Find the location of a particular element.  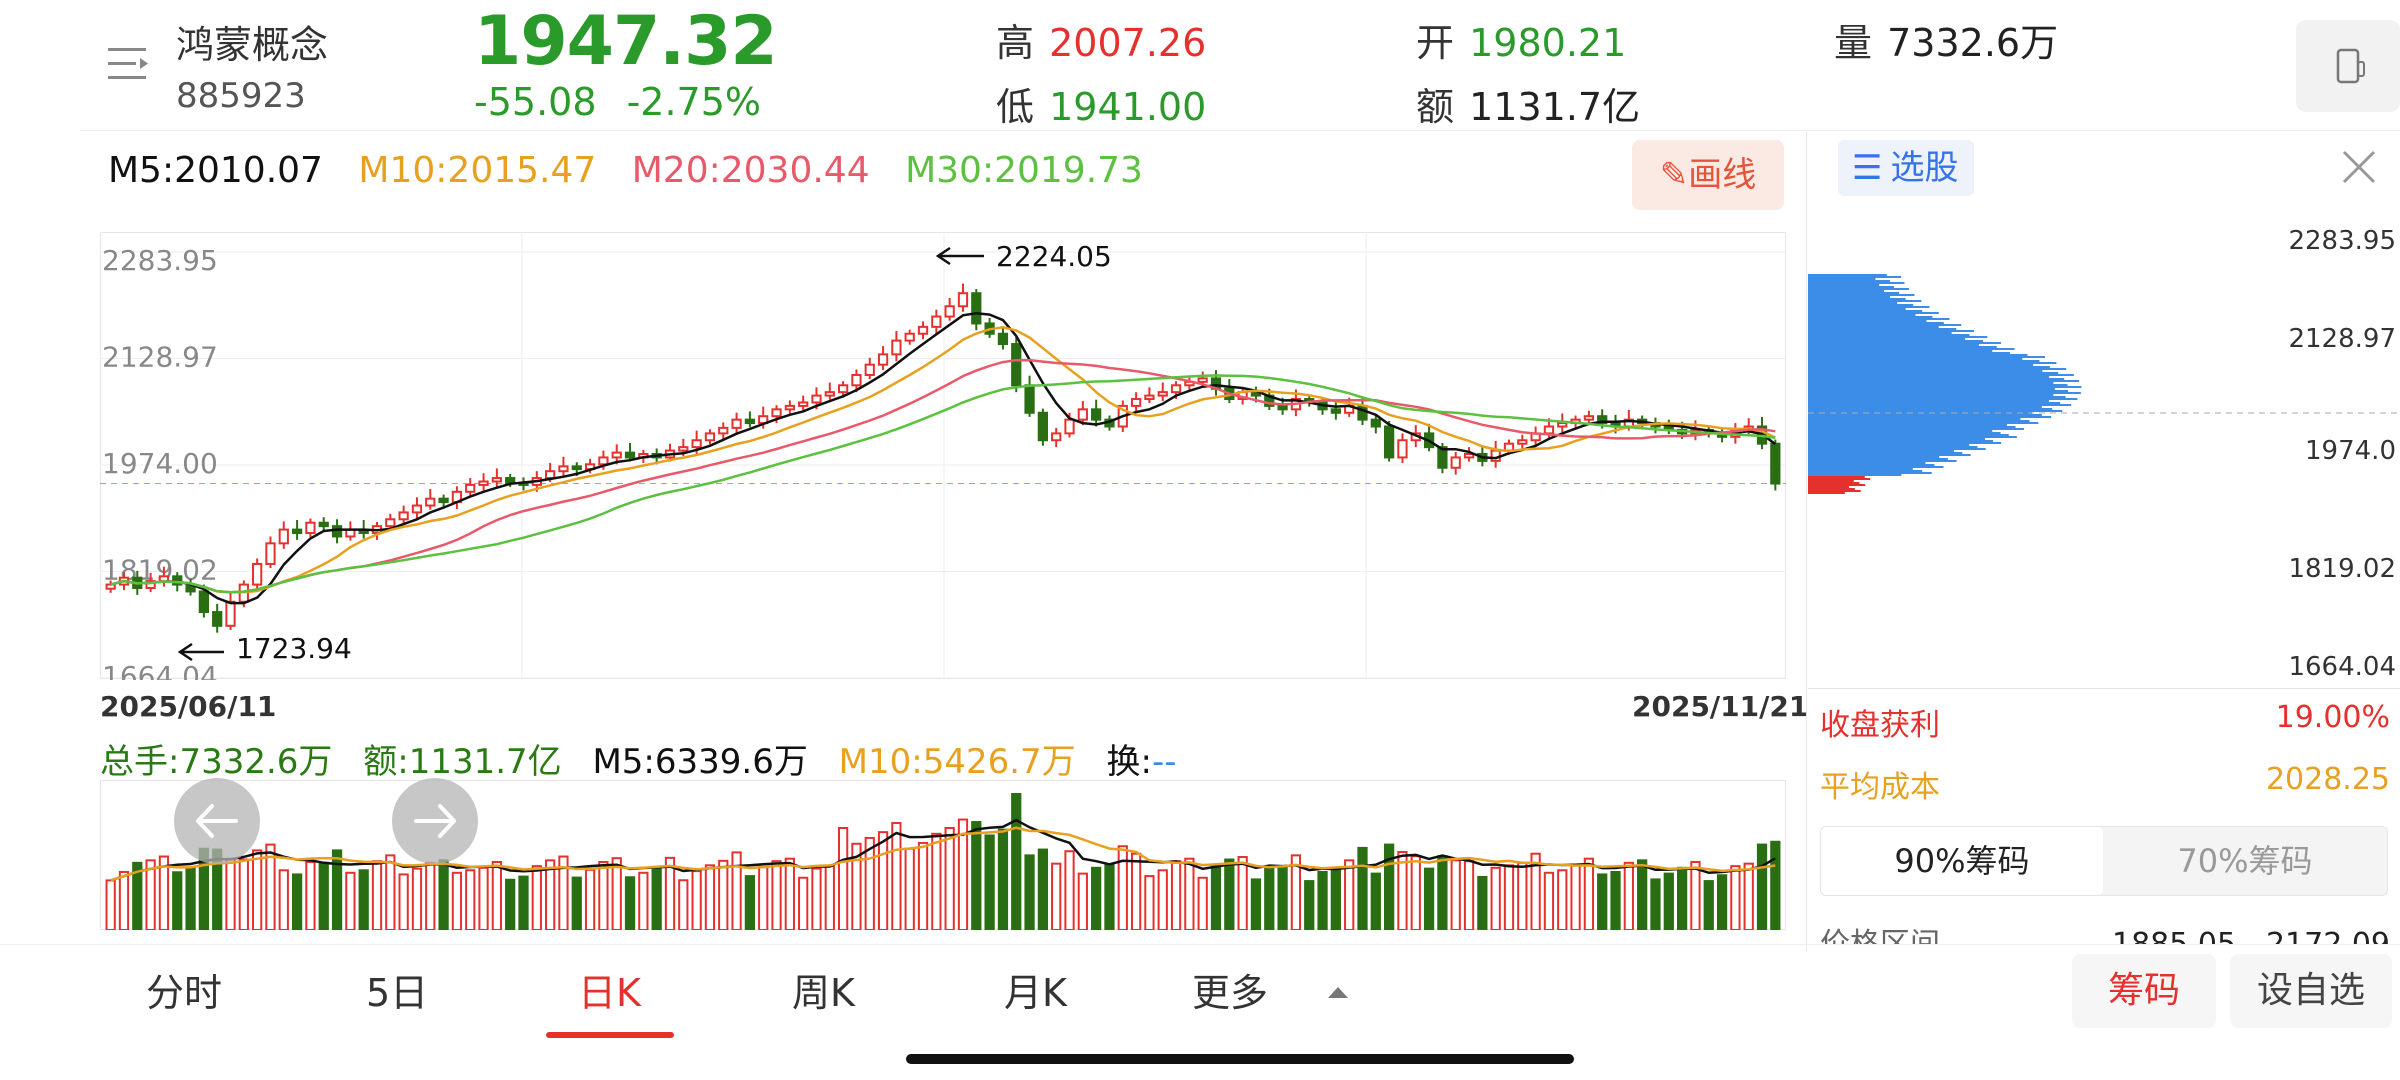

add-watchlist-button: 设自选 is located at coordinates (2311, 991).